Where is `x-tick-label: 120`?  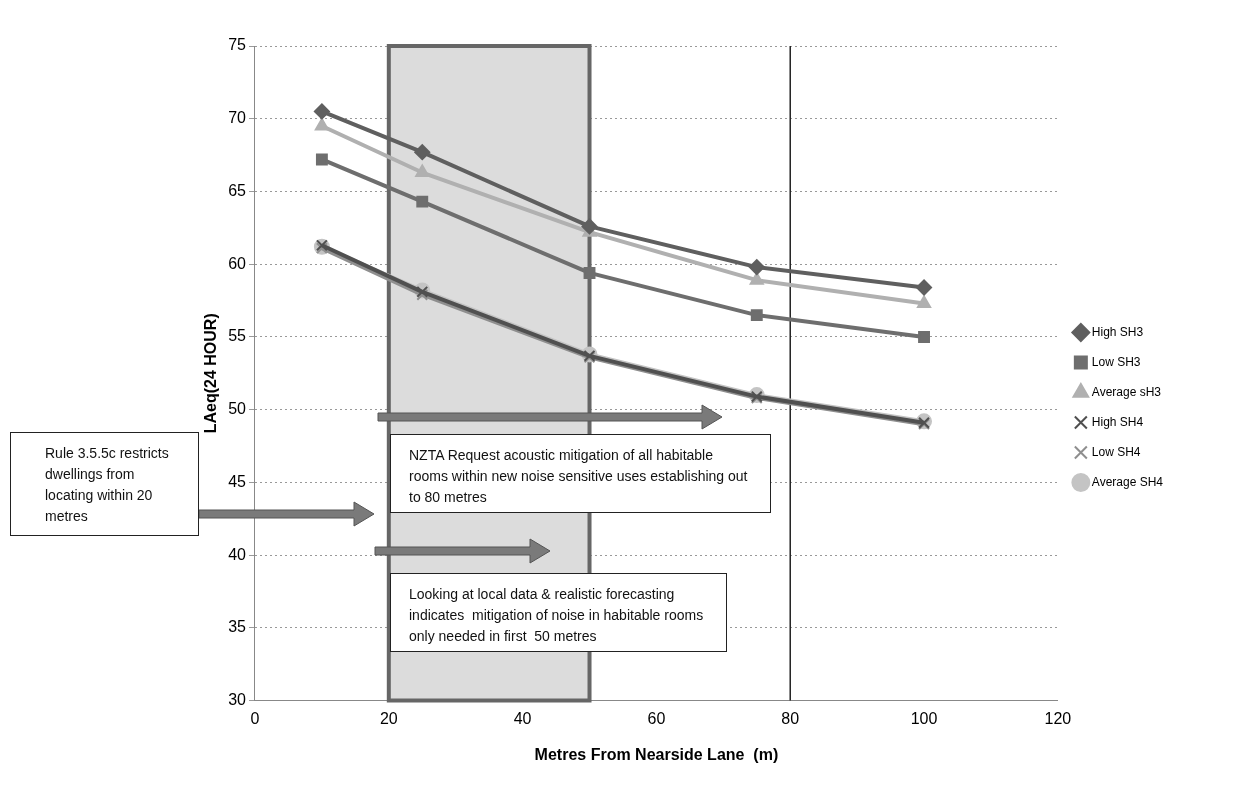
x-tick-label: 120 is located at coordinates (1058, 718).